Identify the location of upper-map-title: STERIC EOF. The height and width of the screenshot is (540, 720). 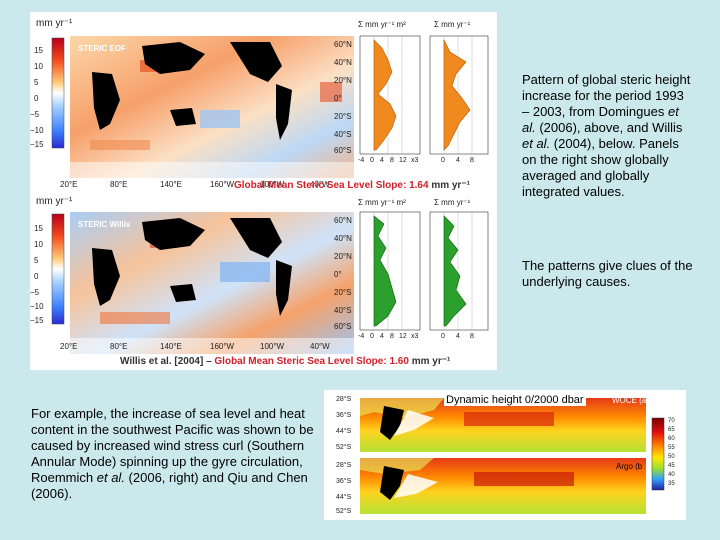
(102, 48).